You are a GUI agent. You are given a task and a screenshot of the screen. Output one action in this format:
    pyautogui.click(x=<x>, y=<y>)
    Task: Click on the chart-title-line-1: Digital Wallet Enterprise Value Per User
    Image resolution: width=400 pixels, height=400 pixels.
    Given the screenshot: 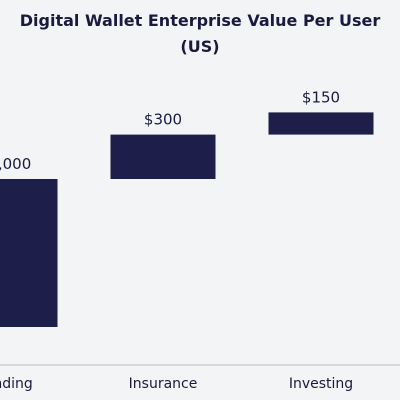 What is the action you would take?
    pyautogui.click(x=200, y=20)
    